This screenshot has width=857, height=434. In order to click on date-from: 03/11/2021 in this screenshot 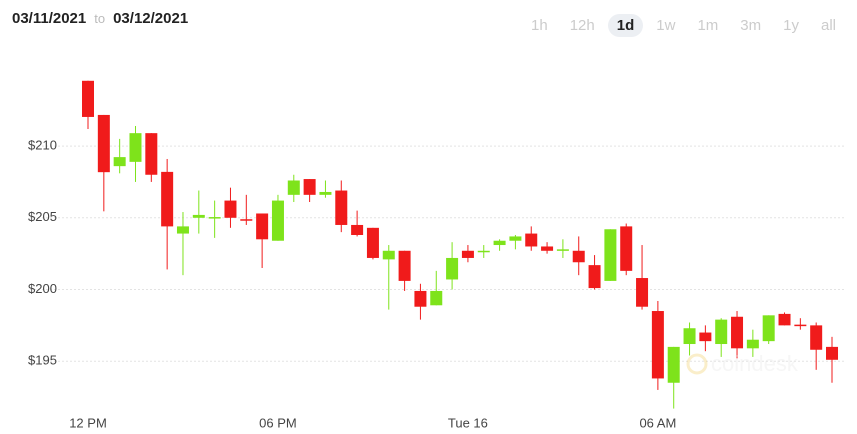, I will do `click(49, 18)`.